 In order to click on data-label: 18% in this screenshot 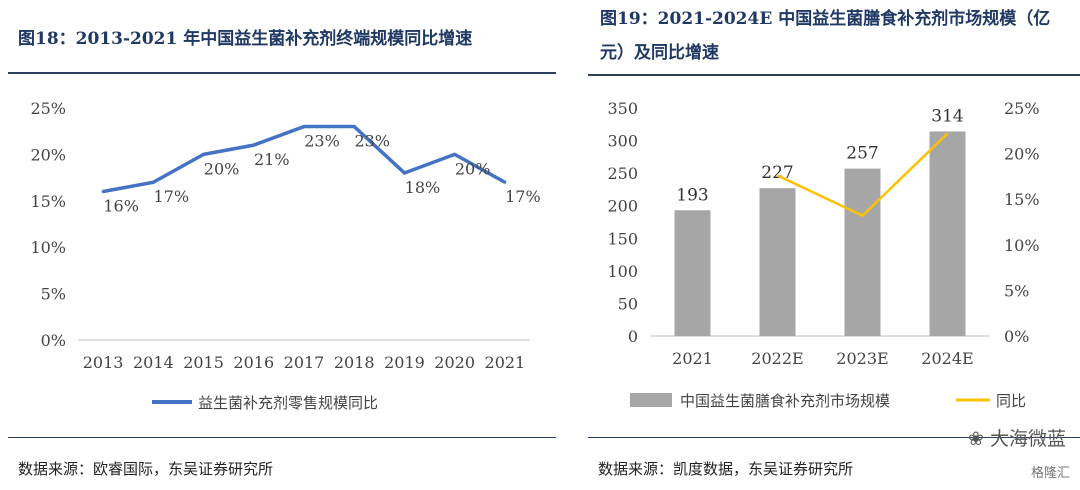, I will do `click(423, 187)`.